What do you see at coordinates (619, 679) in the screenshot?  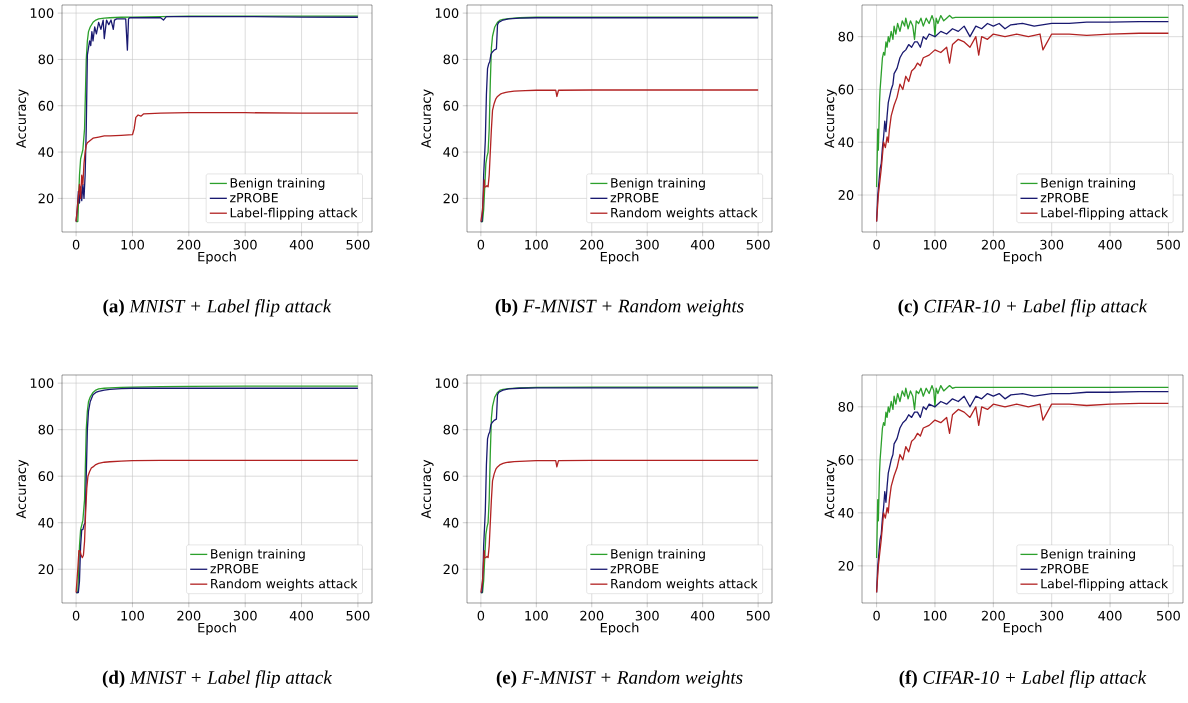 I see `text: (e) F-MNIST + Random weights` at bounding box center [619, 679].